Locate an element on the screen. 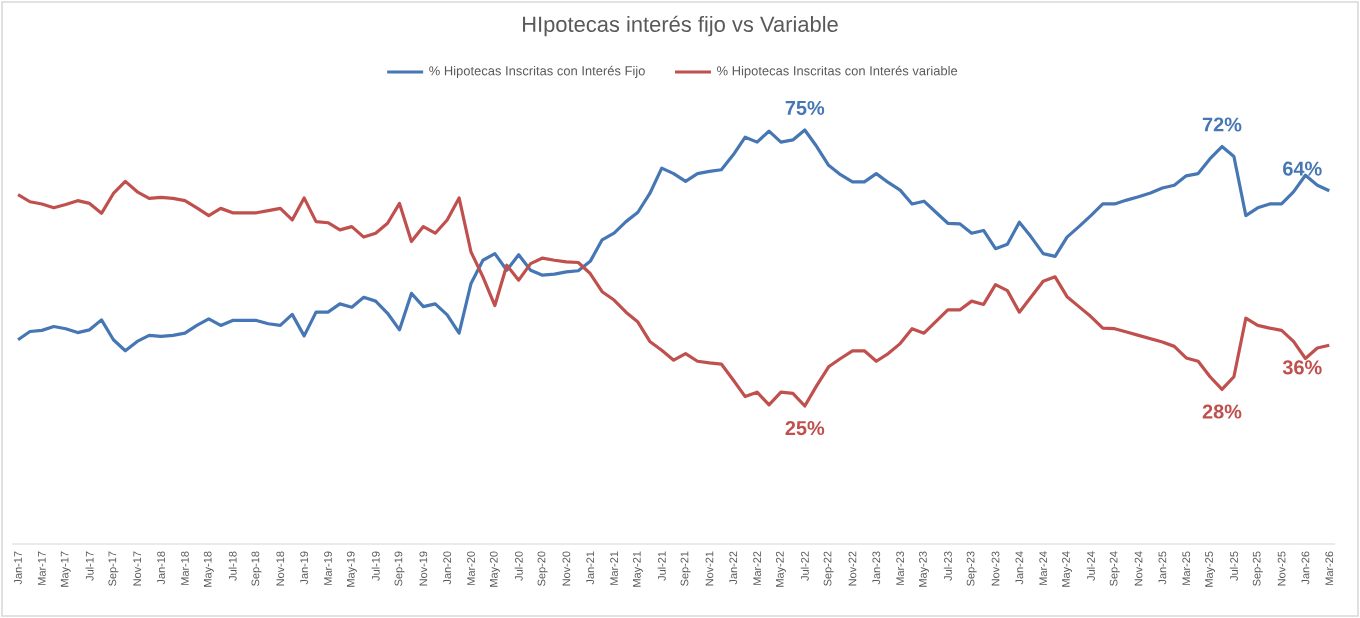 Image resolution: width=1360 pixels, height=618 pixels. data-label: 25% is located at coordinates (805, 428).